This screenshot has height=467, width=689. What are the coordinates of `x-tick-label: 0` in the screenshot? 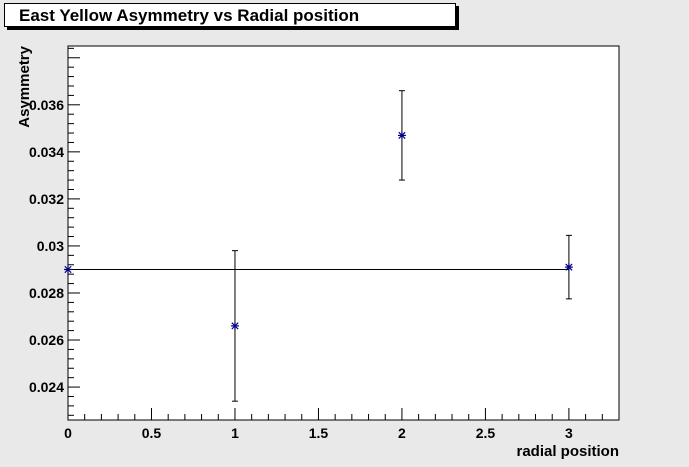 It's located at (68, 433).